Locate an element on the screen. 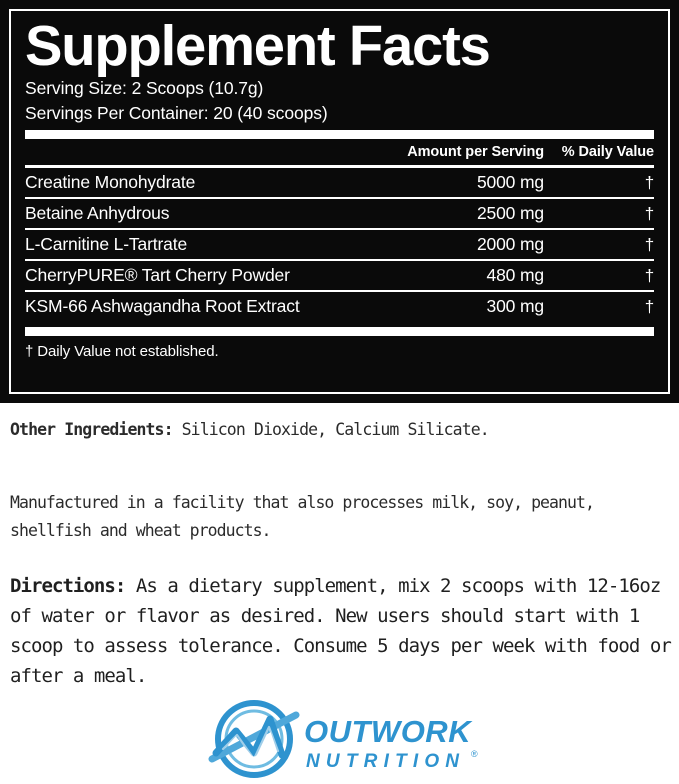  column-headers: Amount per Serving % Daily Value is located at coordinates (339, 152).